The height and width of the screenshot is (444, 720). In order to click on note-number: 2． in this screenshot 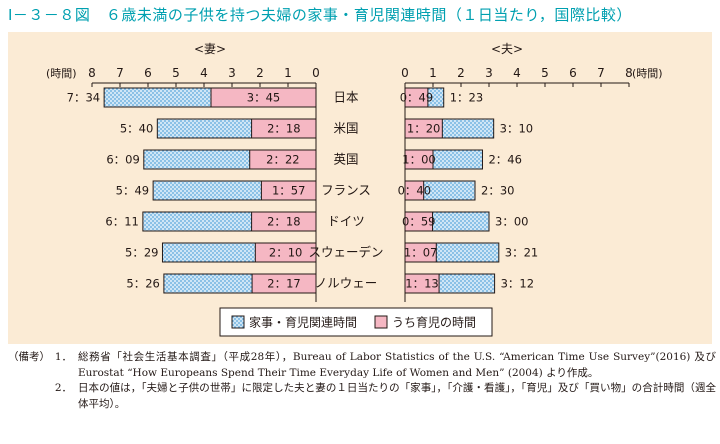, I will do `click(63, 388)`.